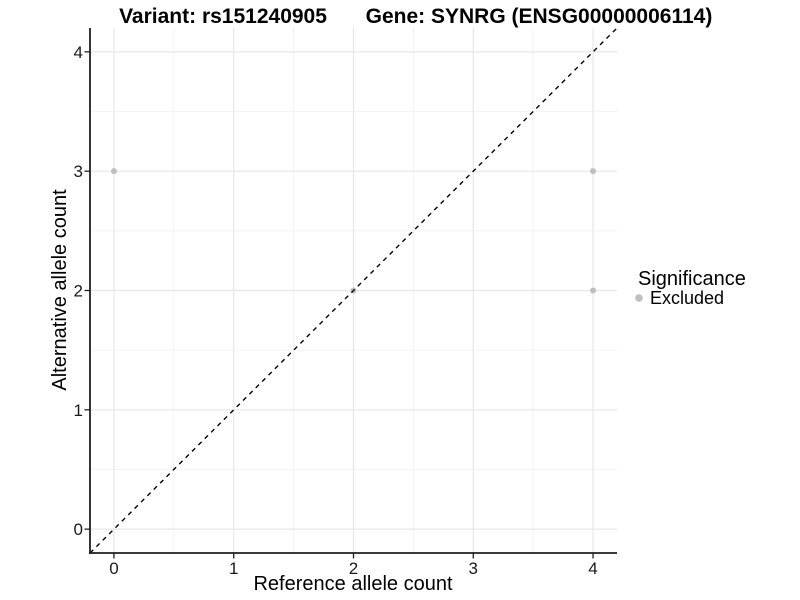 This screenshot has width=800, height=600. What do you see at coordinates (473, 568) in the screenshot?
I see `x-tick-label: 3` at bounding box center [473, 568].